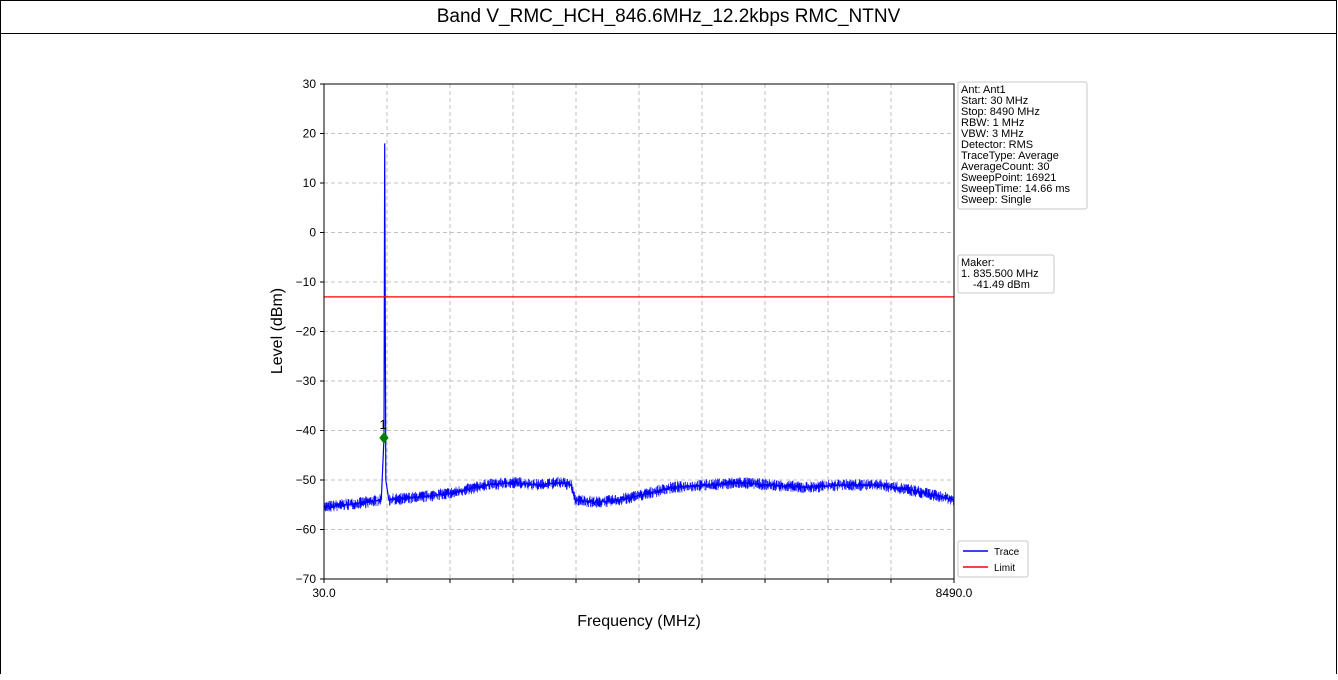 This screenshot has width=1338, height=680. Describe the element at coordinates (306, 579) in the screenshot. I see `y-tick-label: −70` at that location.